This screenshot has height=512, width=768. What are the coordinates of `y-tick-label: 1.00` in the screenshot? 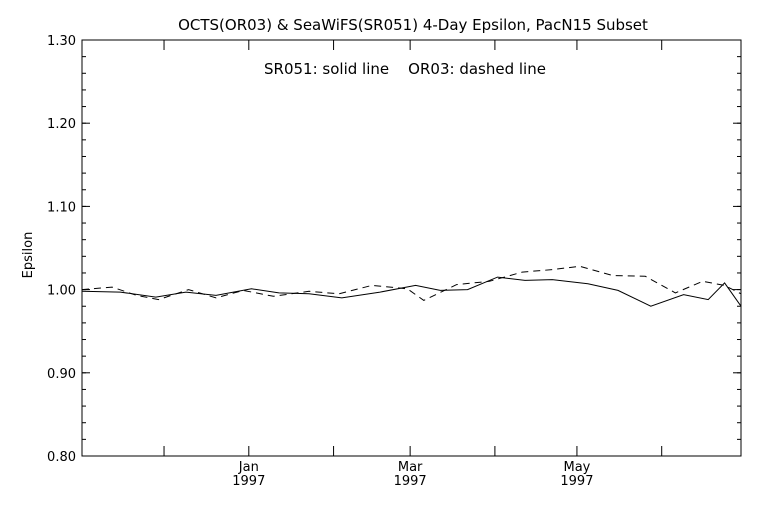 It's located at (61, 291).